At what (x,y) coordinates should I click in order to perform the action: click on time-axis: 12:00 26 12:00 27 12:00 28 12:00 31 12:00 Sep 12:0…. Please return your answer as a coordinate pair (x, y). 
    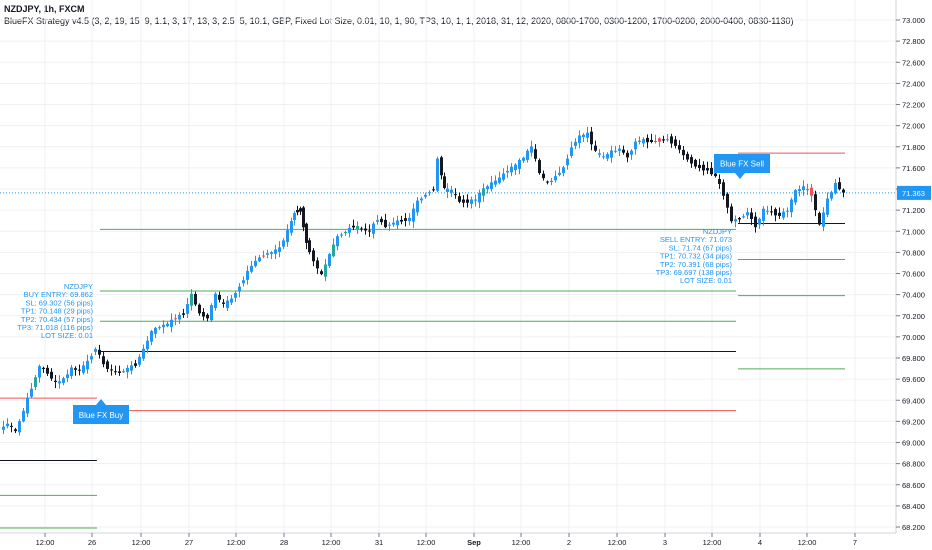
    Looking at the image, I should click on (448, 539).